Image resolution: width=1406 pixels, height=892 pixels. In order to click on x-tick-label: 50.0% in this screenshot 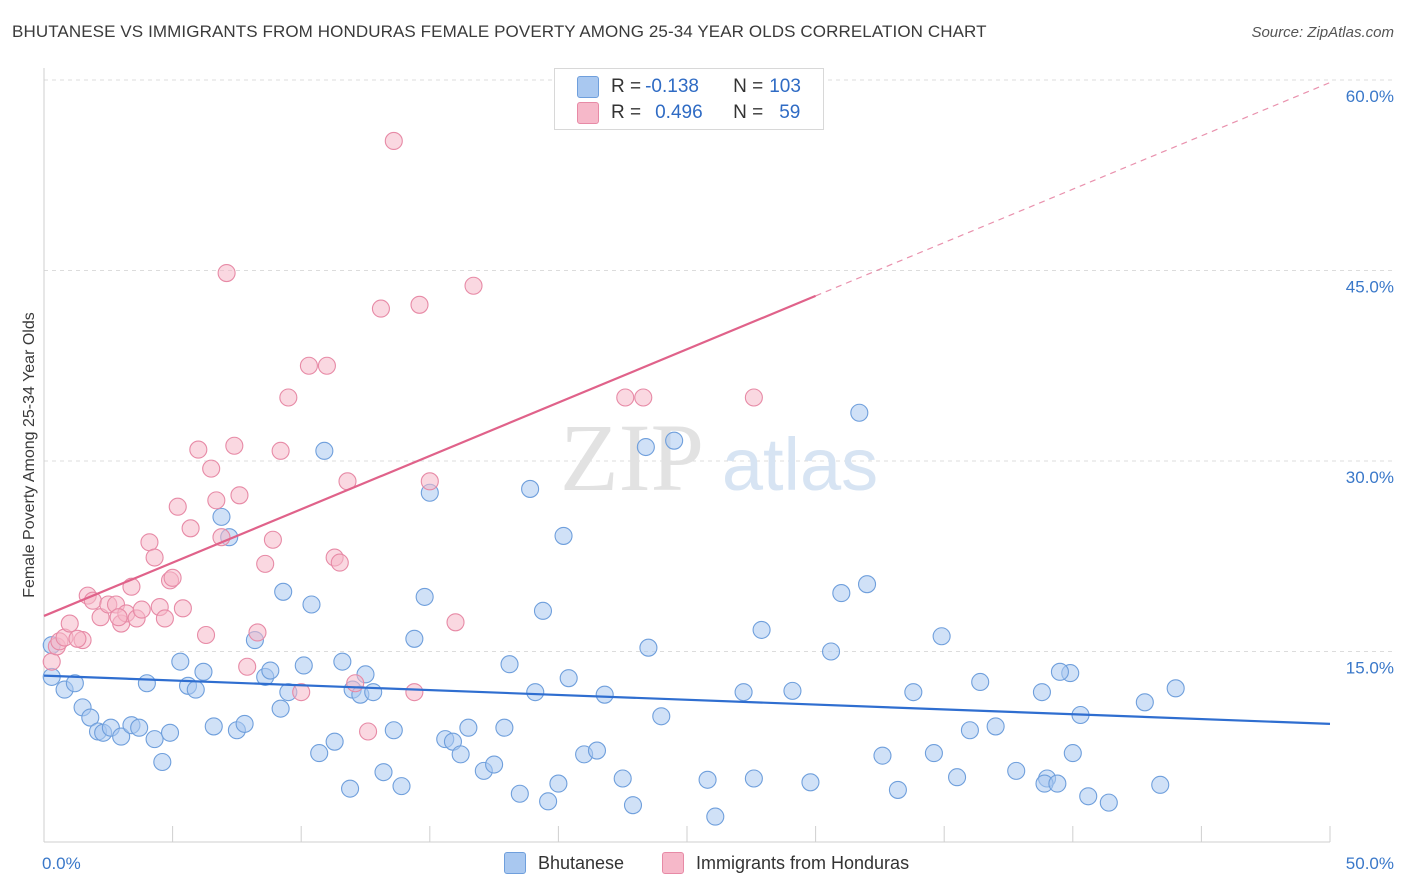, I will do `click(1370, 863)`.